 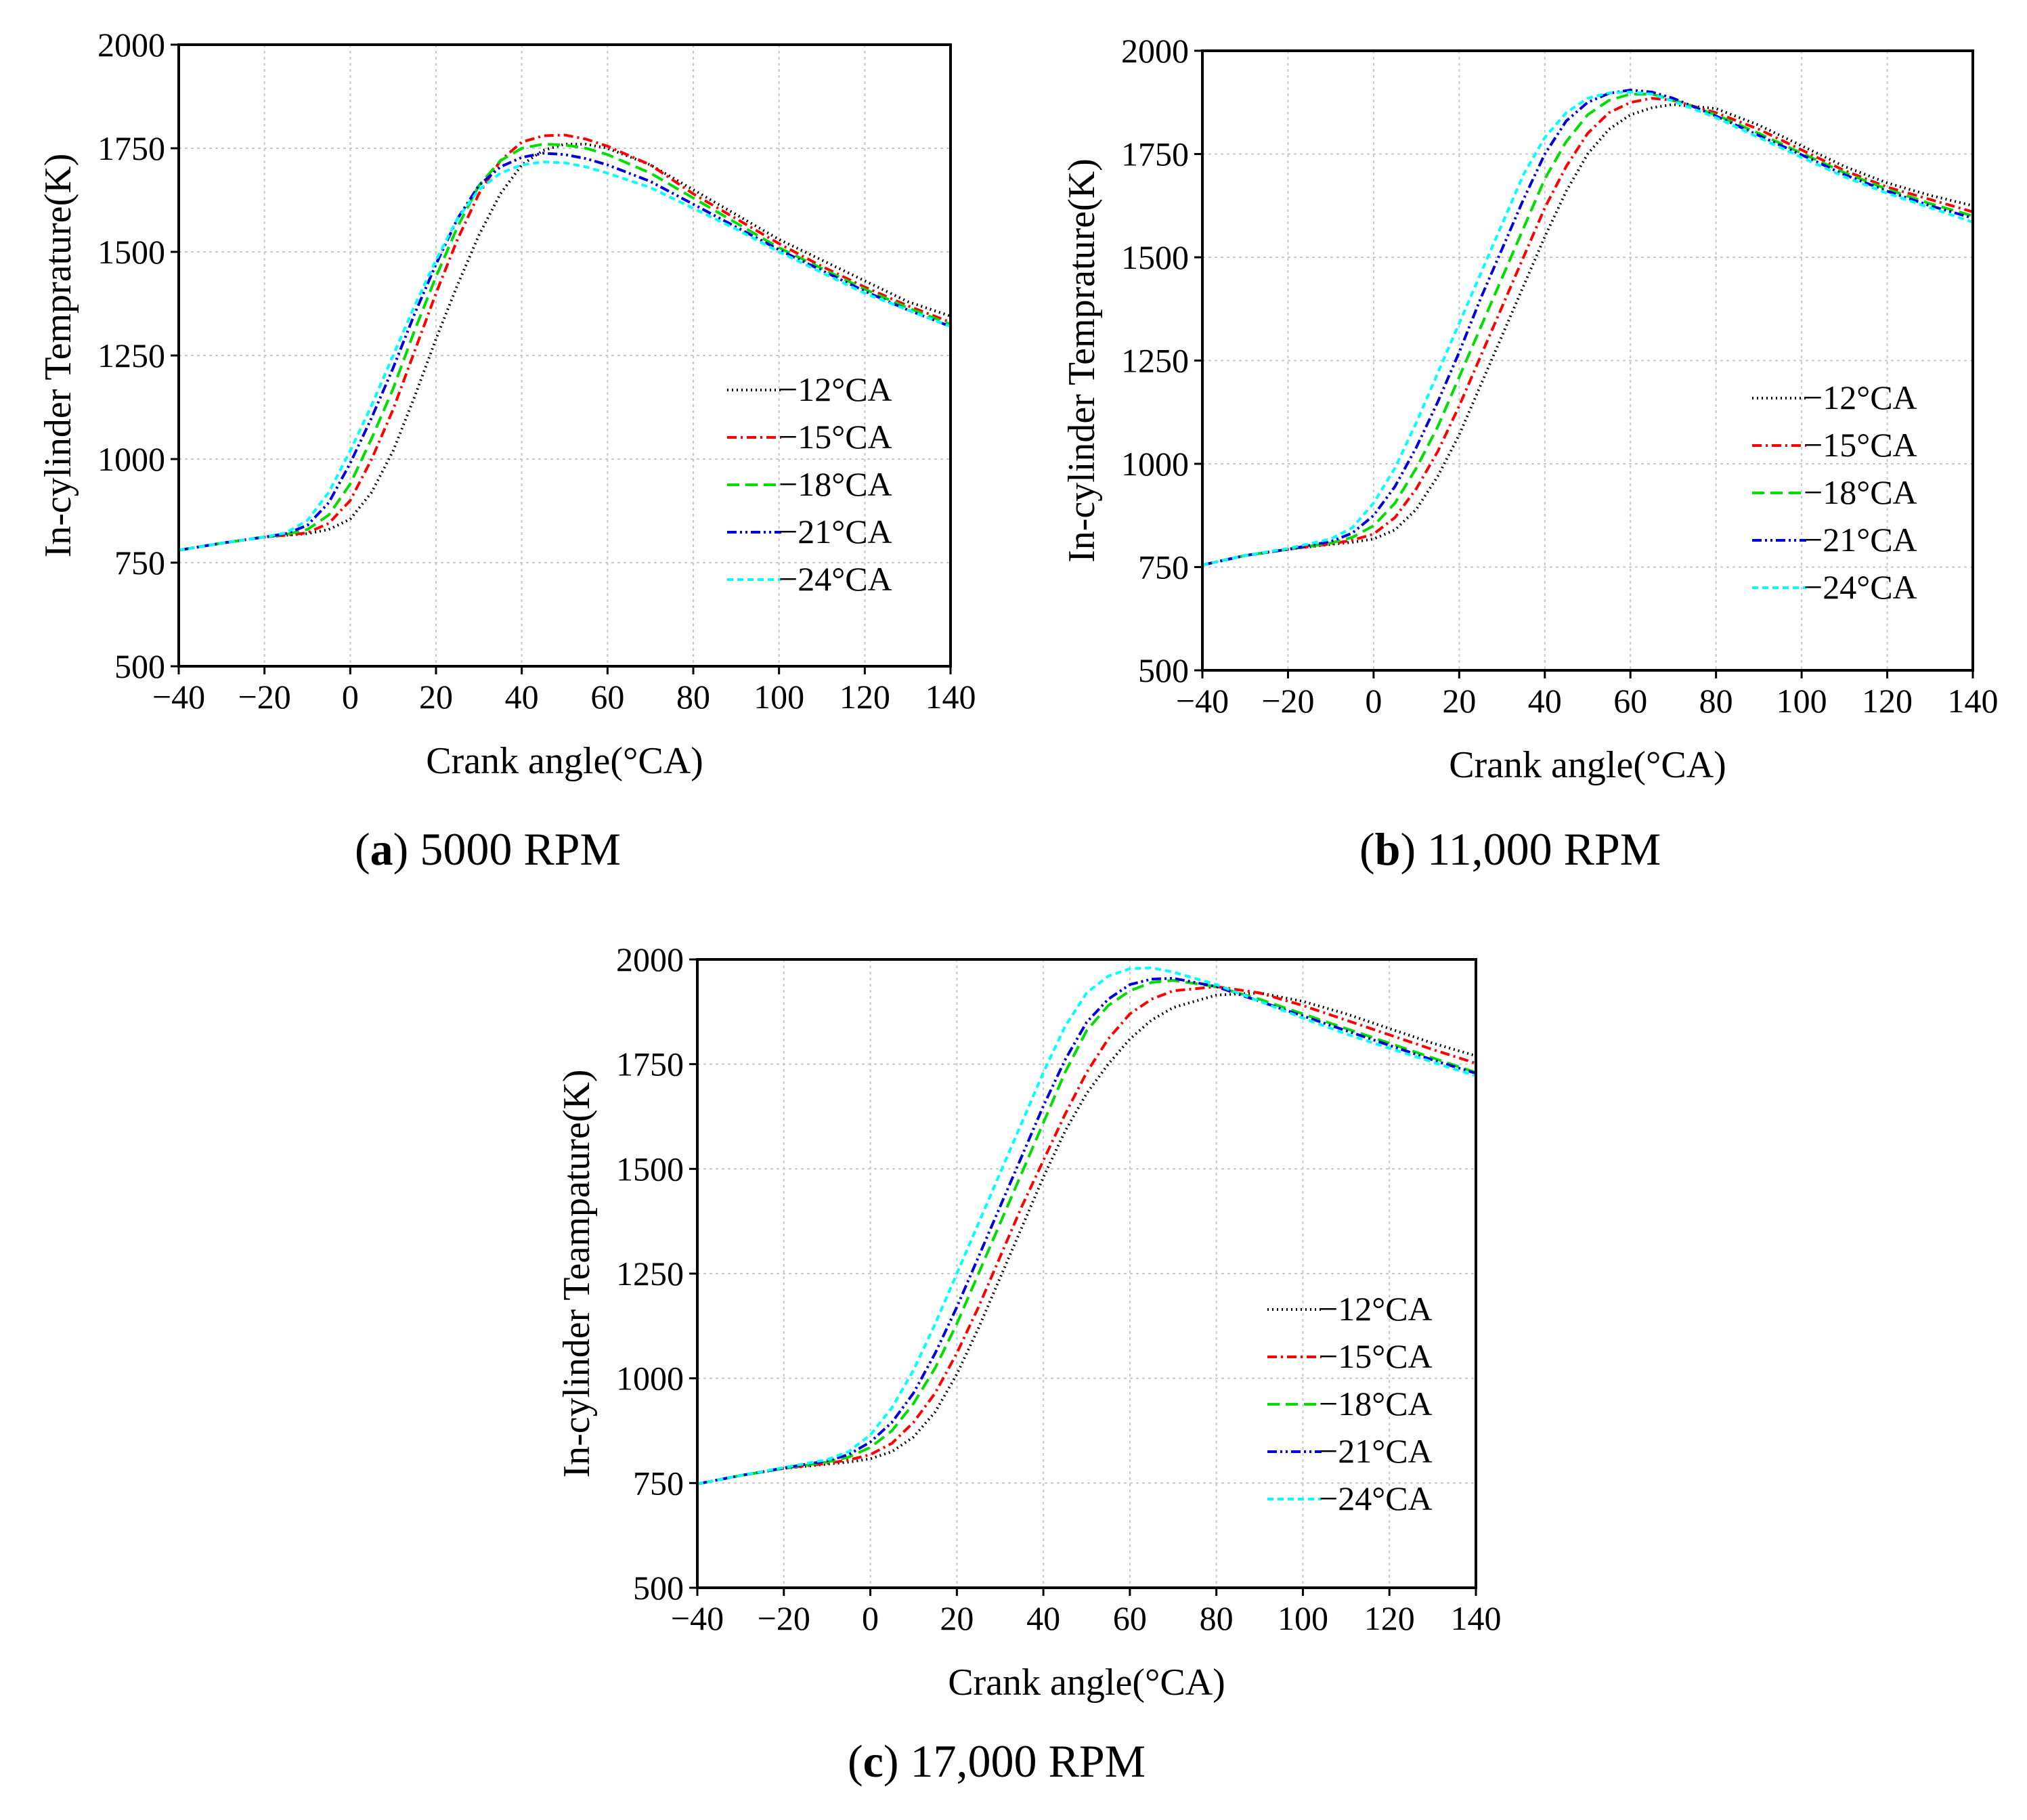 What do you see at coordinates (577, 1274) in the screenshot?
I see `y-axis-label: In-cylinder Teampature(K)` at bounding box center [577, 1274].